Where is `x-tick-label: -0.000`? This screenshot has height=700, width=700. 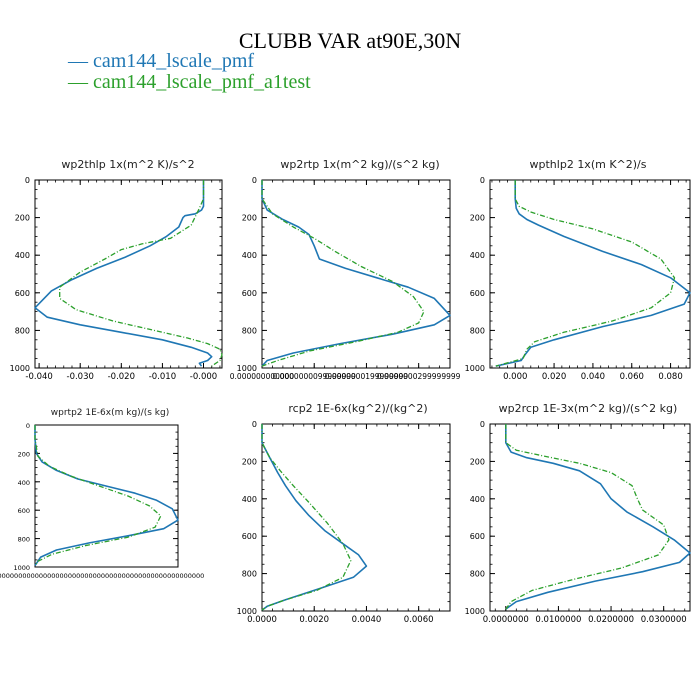 x-tick-label: -0.000 is located at coordinates (203, 377).